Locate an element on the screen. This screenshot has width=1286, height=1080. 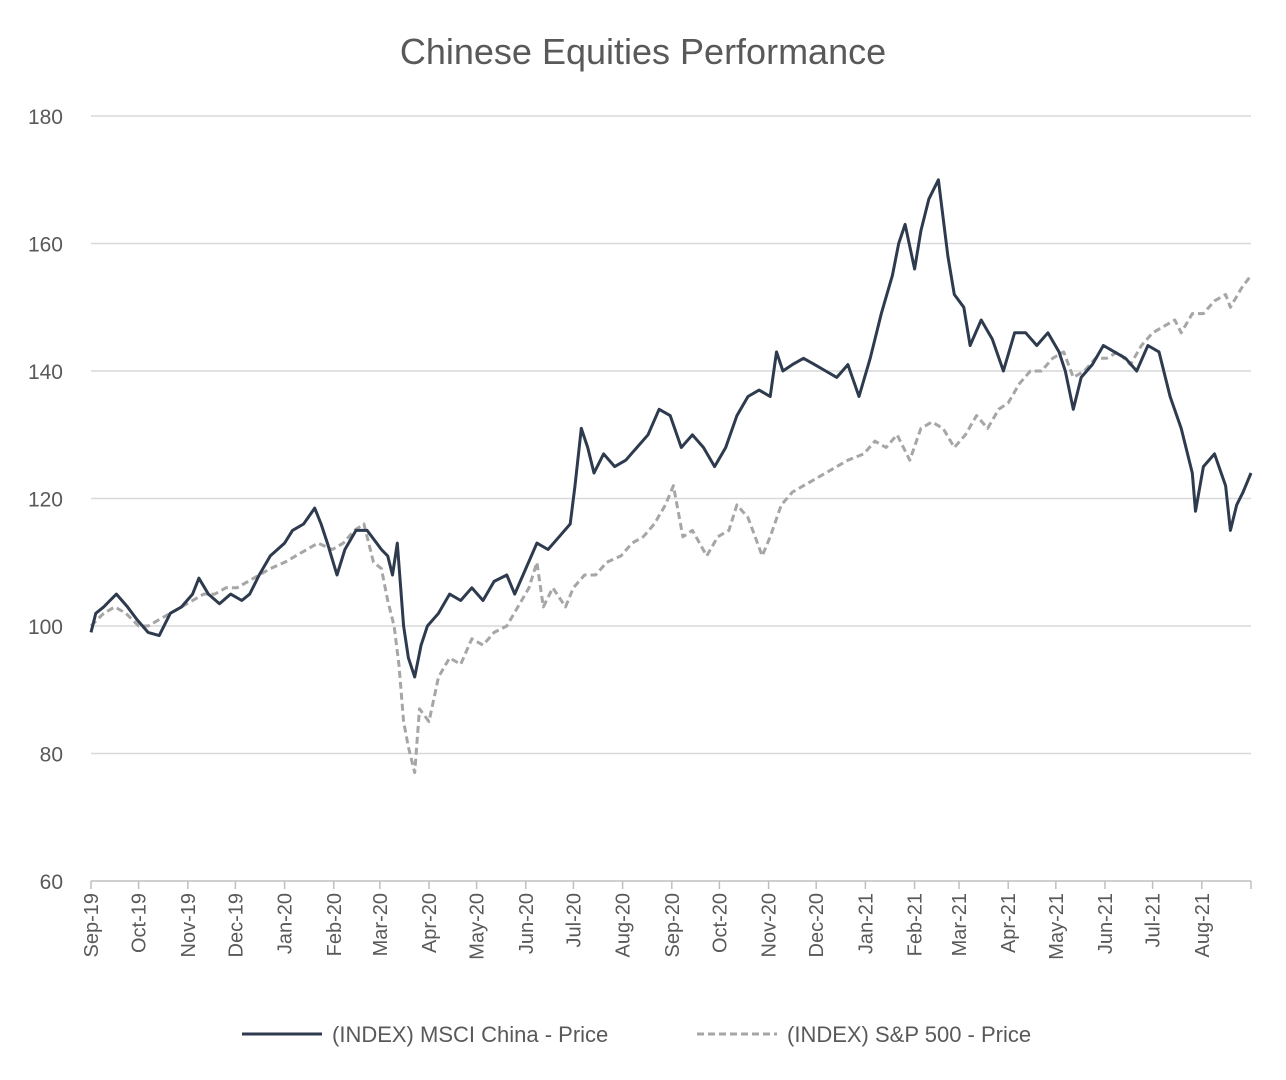
y-tick-label: 120 is located at coordinates (45, 500).